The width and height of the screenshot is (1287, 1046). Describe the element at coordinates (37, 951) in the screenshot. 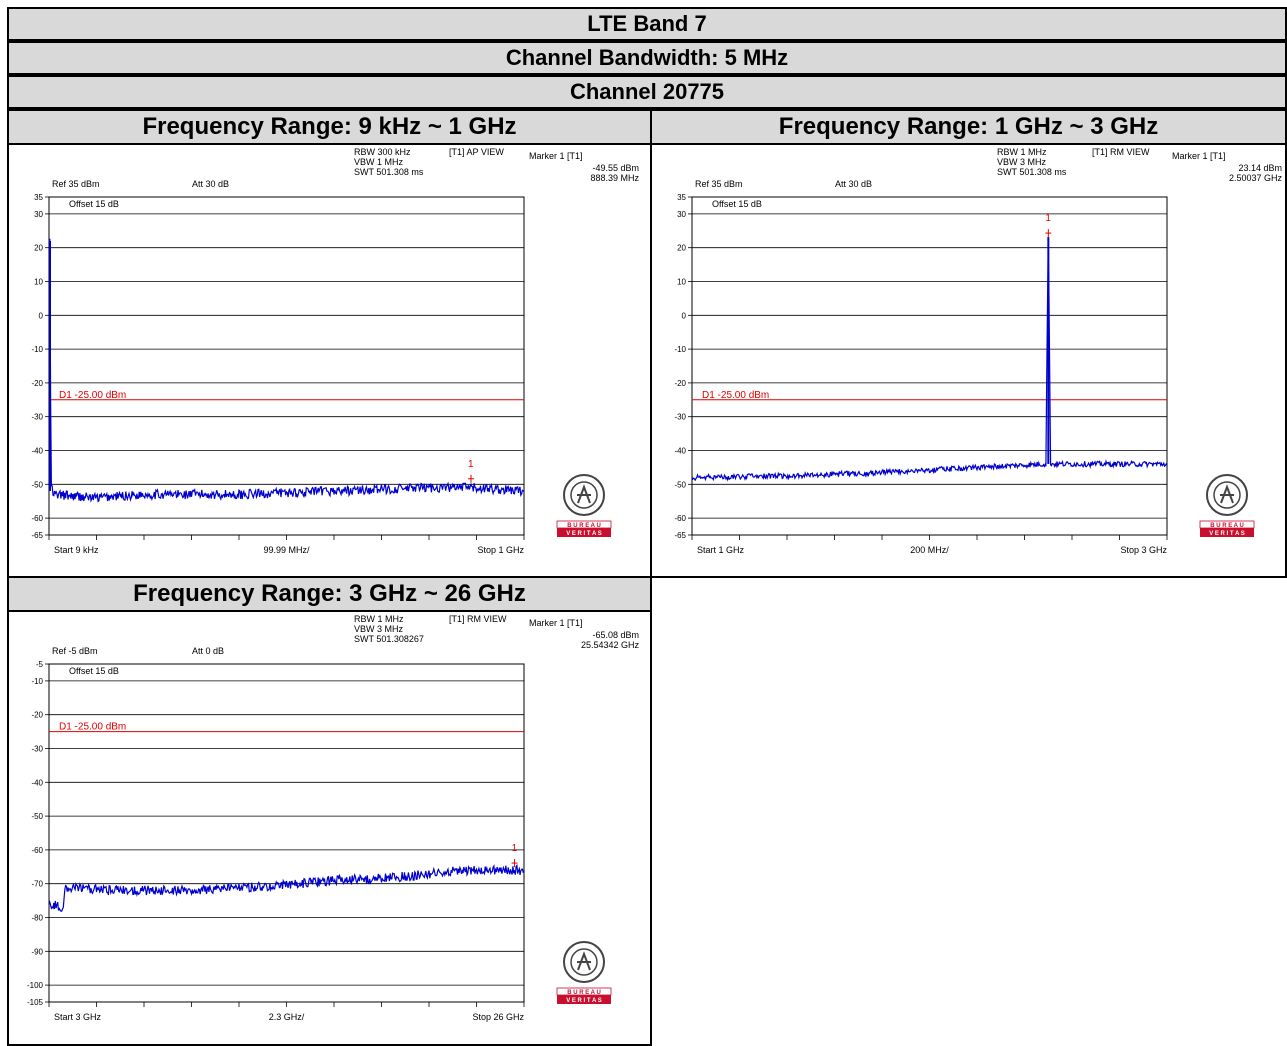

I see `y-tick-label: -90` at that location.